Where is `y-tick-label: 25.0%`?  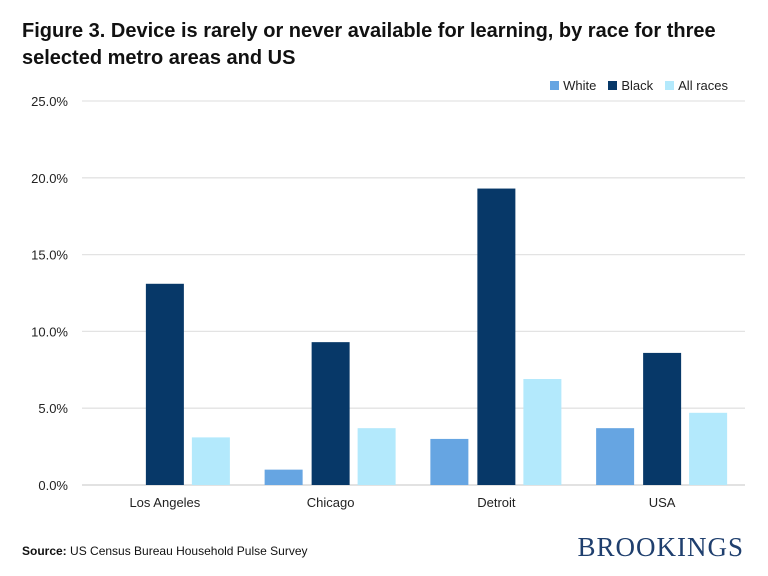
y-tick-label: 25.0% is located at coordinates (49, 101).